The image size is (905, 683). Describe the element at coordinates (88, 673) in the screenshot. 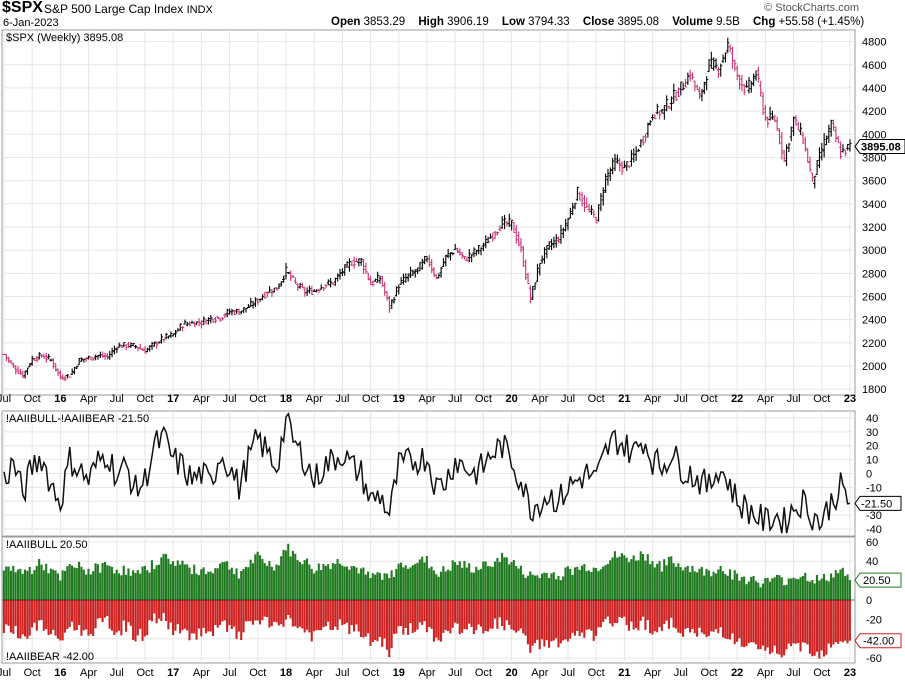

I see `x-tick-label: Apr` at that location.